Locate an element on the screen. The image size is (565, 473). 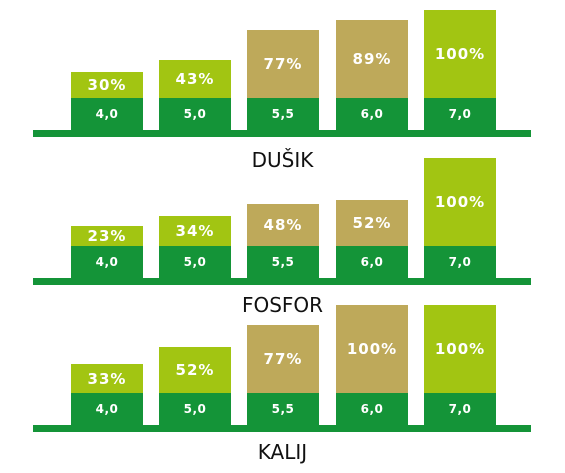
bar-value-label: 43% is located at coordinates (195, 79).